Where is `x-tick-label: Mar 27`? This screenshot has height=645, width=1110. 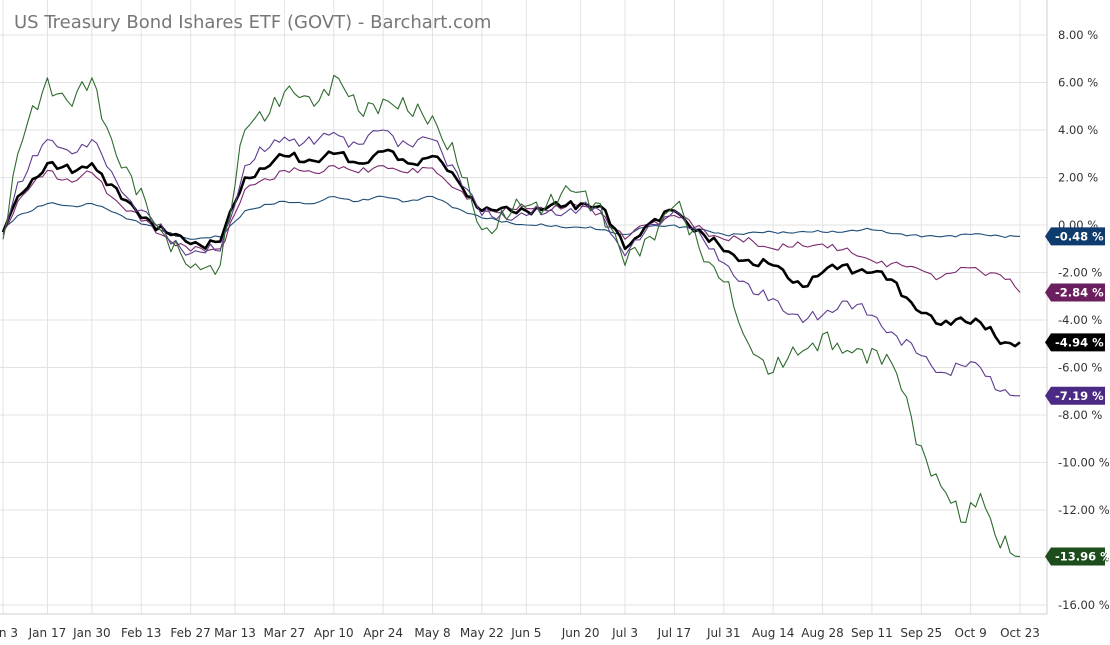
x-tick-label: Mar 27 is located at coordinates (285, 633).